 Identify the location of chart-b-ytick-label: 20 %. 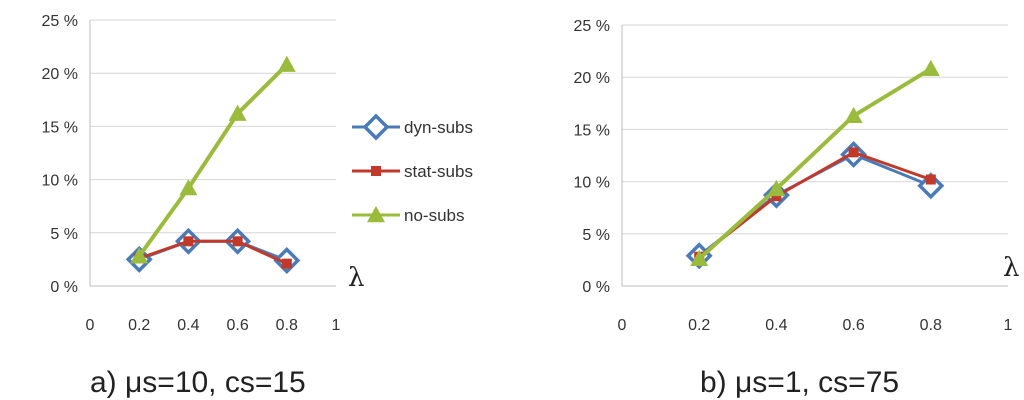
(592, 78).